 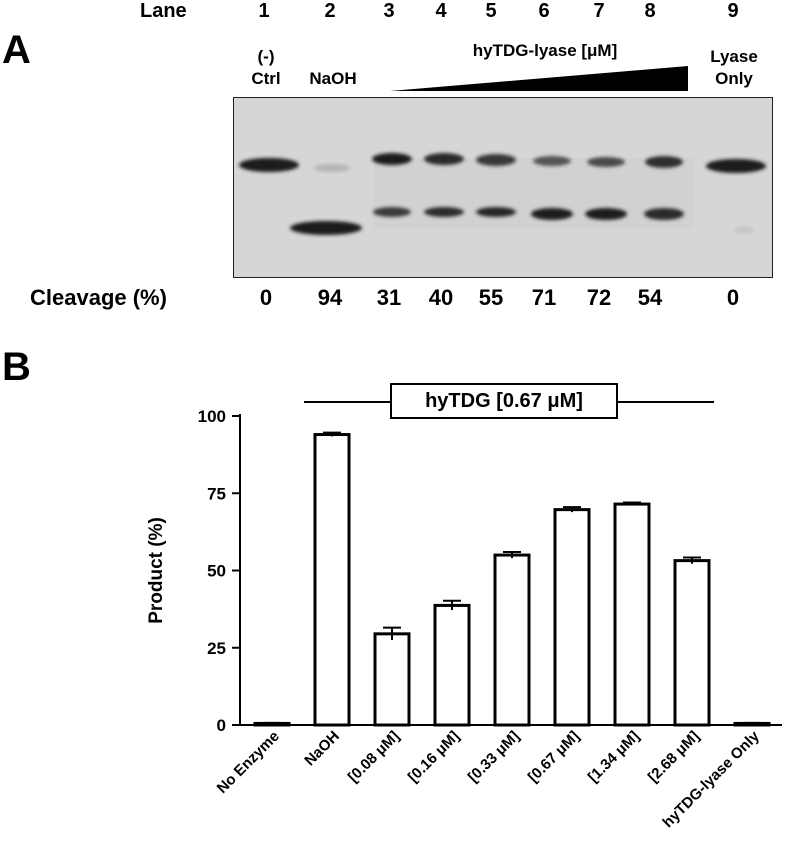 I want to click on x-tick-label: No Enzyme, so click(x=248, y=762).